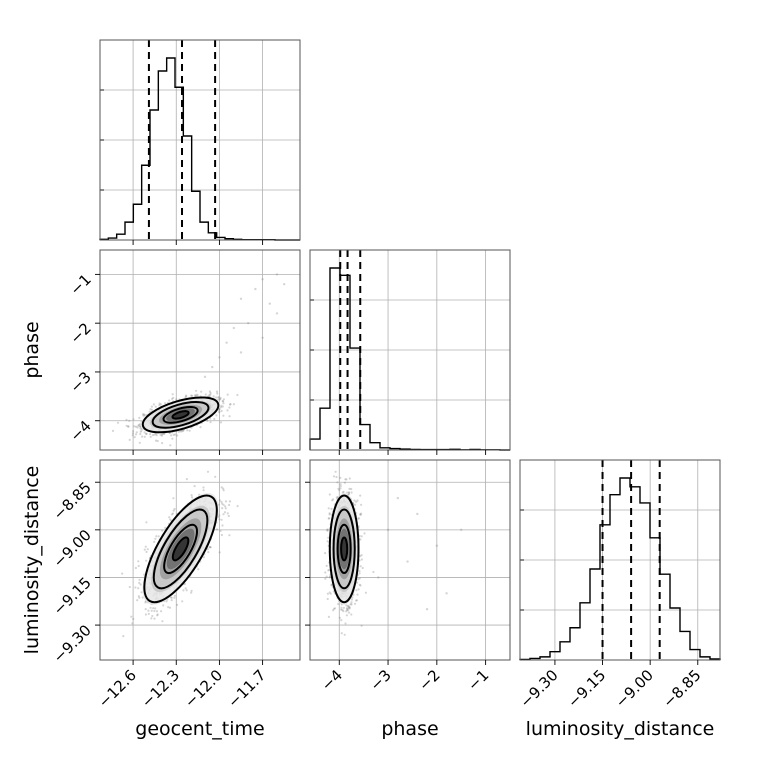 The height and width of the screenshot is (760, 760). I want to click on x-axis-label-geocent_time: geocent_time, so click(199, 729).